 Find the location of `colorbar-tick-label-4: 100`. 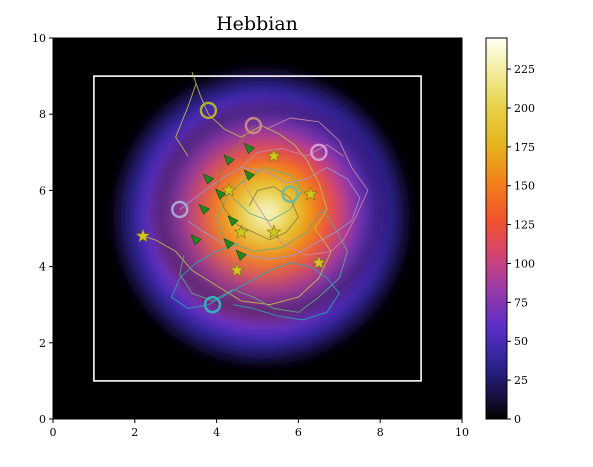

colorbar-tick-label-4: 100 is located at coordinates (524, 263).